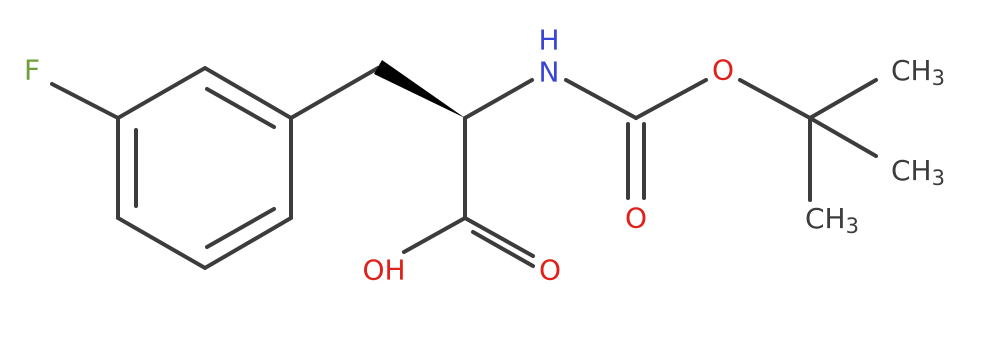  I want to click on atom-label: F, so click(32, 70).